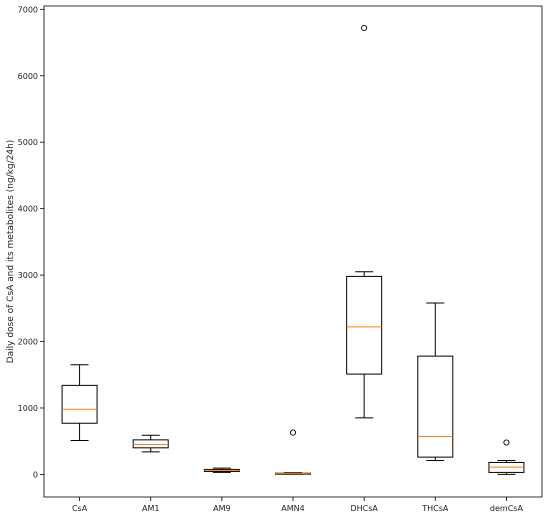 This screenshot has height=521, width=550. I want to click on x-tick-label: AMN4, so click(292, 508).